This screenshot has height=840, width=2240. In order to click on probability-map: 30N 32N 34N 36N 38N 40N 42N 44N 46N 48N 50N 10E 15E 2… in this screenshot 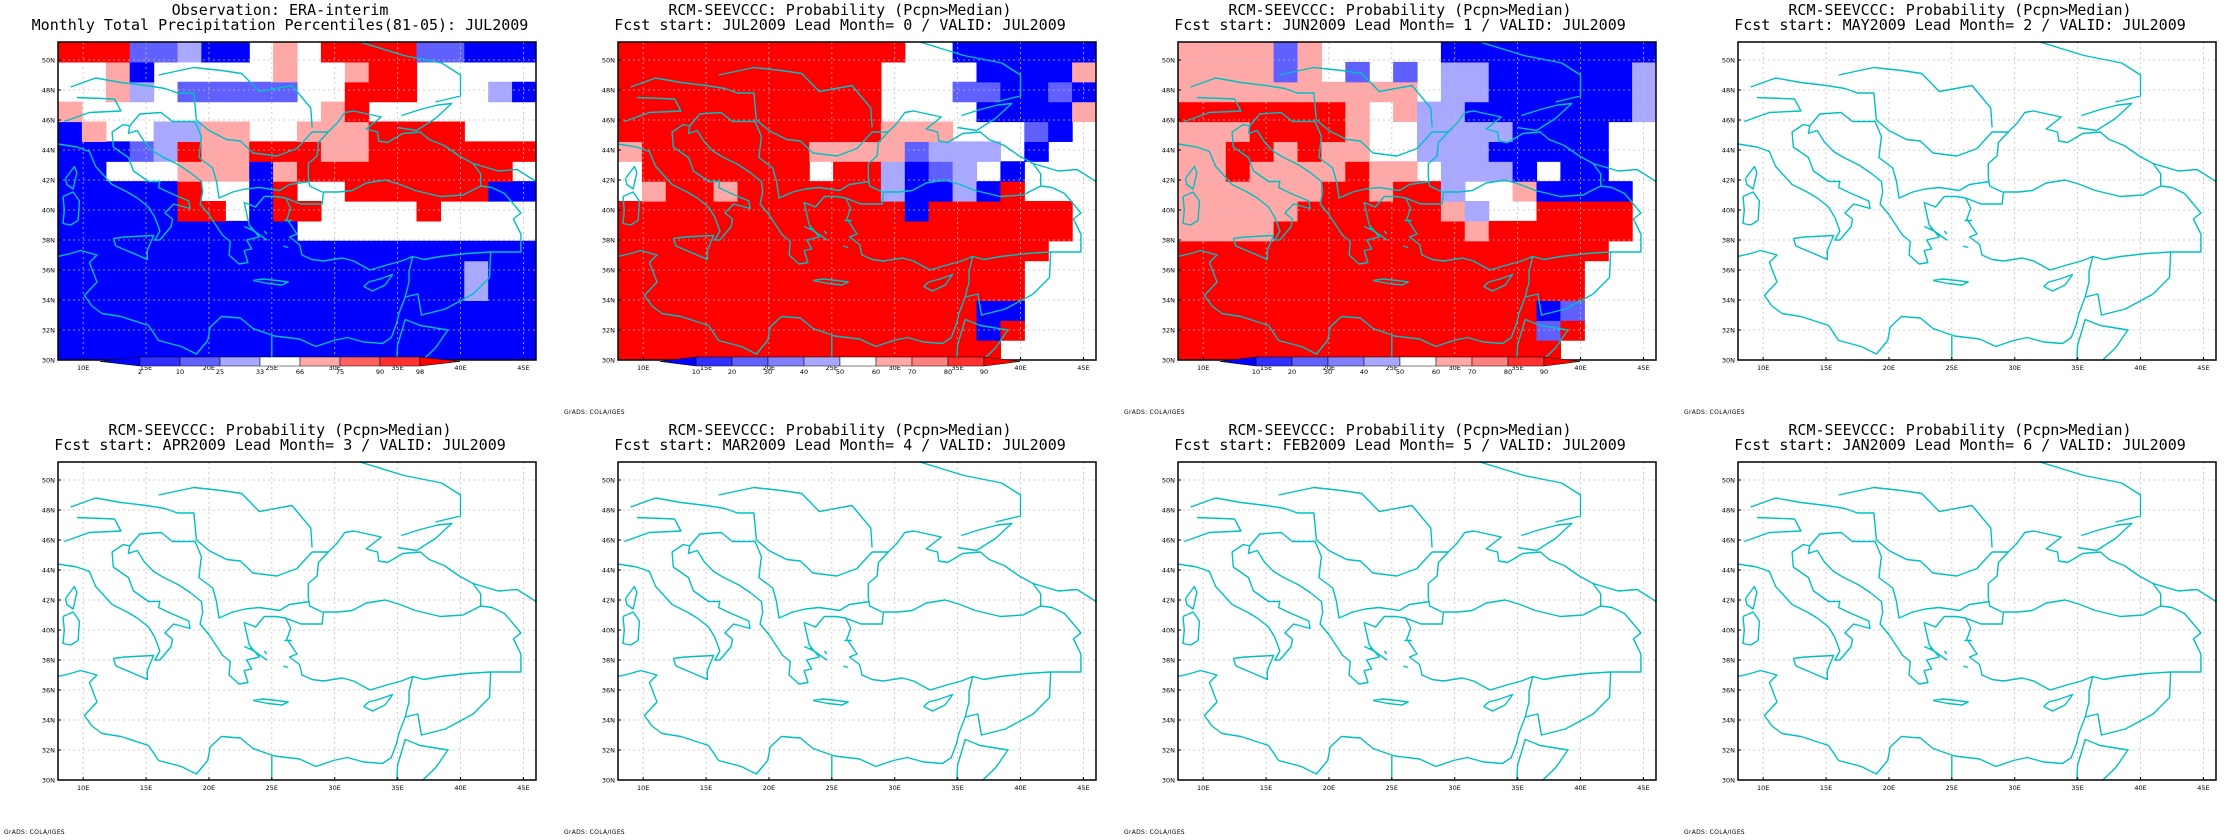, I will do `click(1409, 206)`.